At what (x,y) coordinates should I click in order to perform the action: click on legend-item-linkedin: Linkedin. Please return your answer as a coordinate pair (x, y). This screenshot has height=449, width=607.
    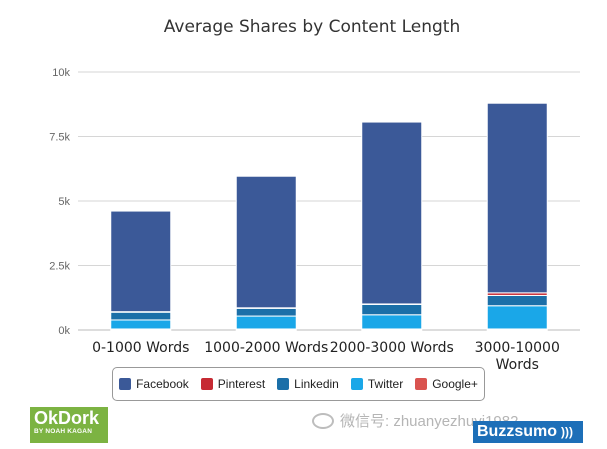
    Looking at the image, I should click on (308, 384).